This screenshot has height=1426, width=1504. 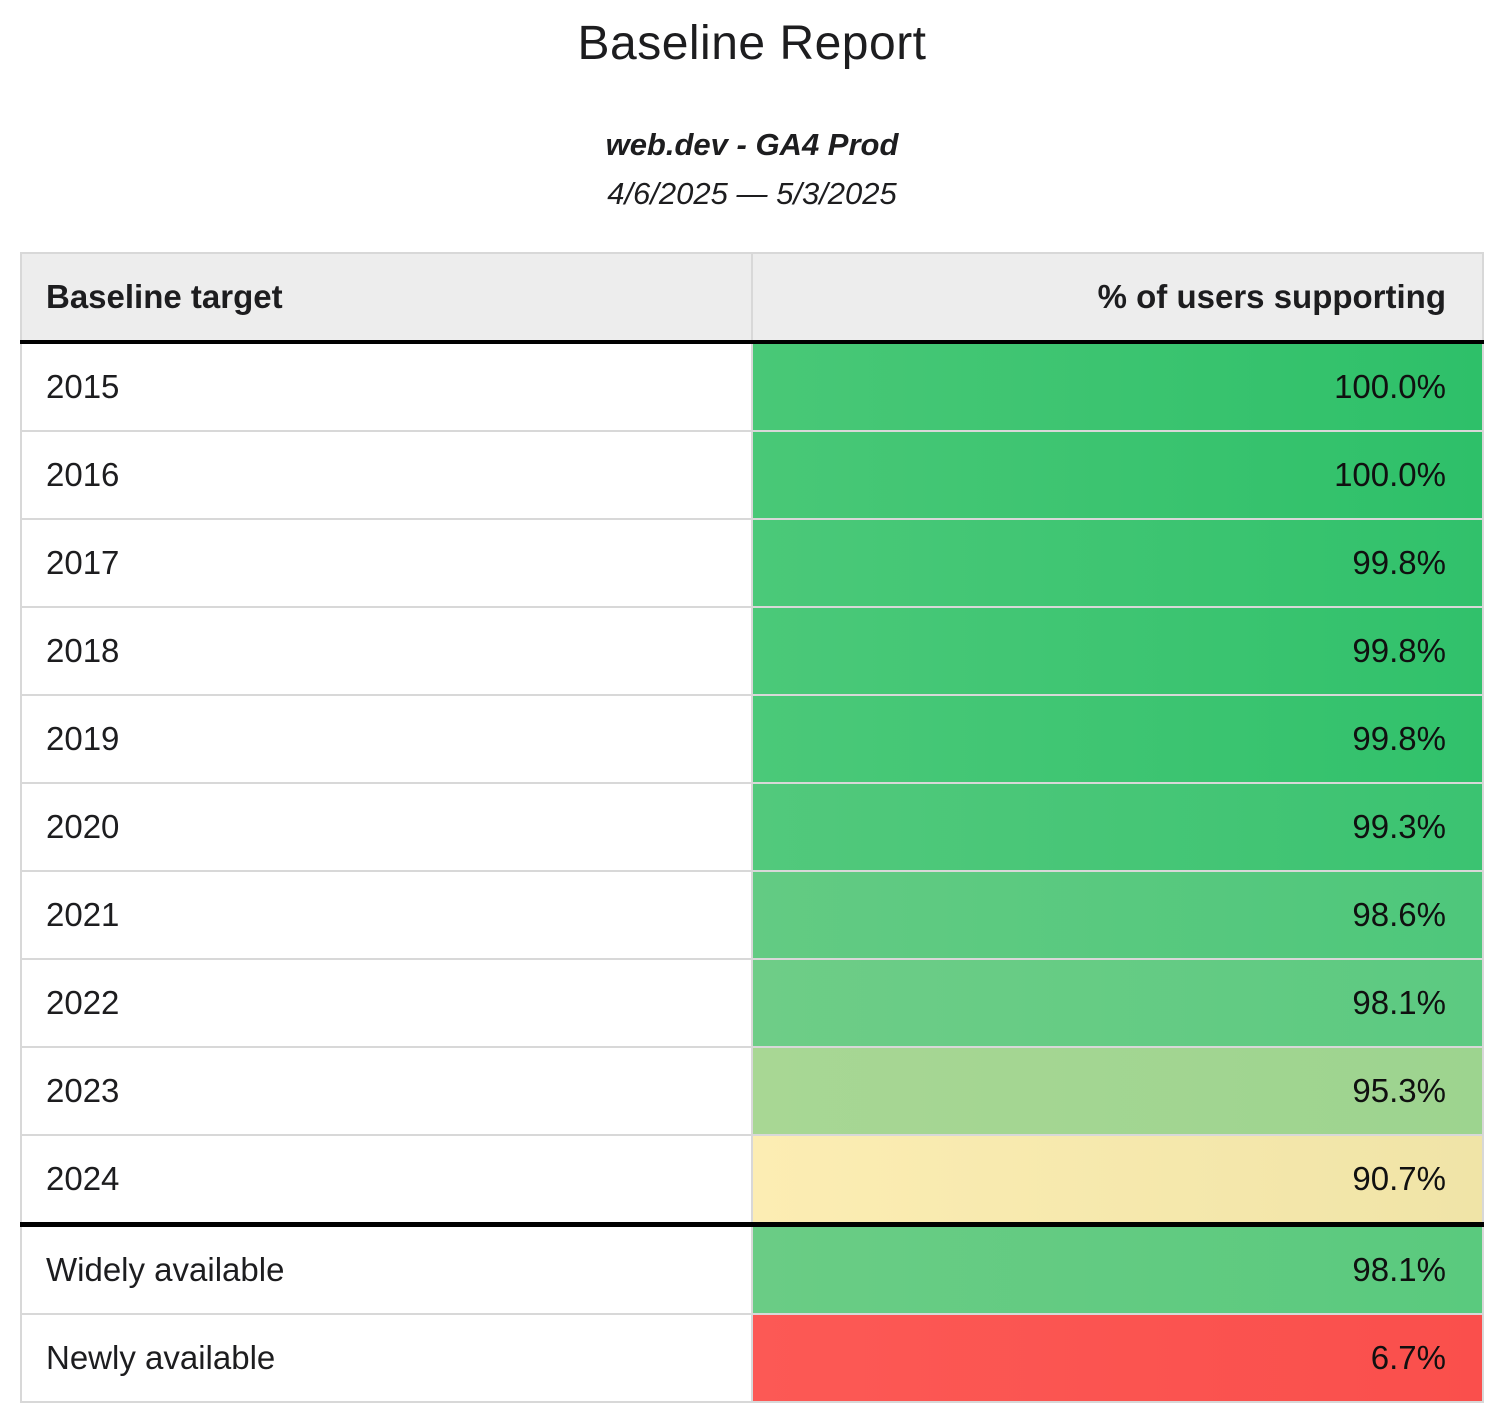 I want to click on baseline-target-cell: 2022, so click(x=386, y=1003).